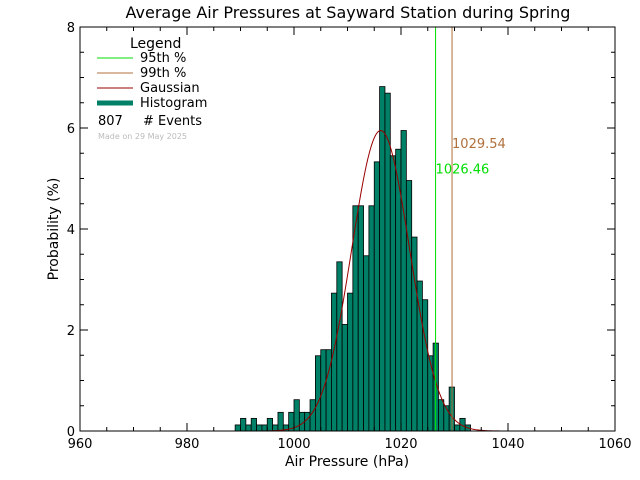 The image size is (640, 480). Describe the element at coordinates (71, 230) in the screenshot. I see `y-tick-label: 4` at that location.